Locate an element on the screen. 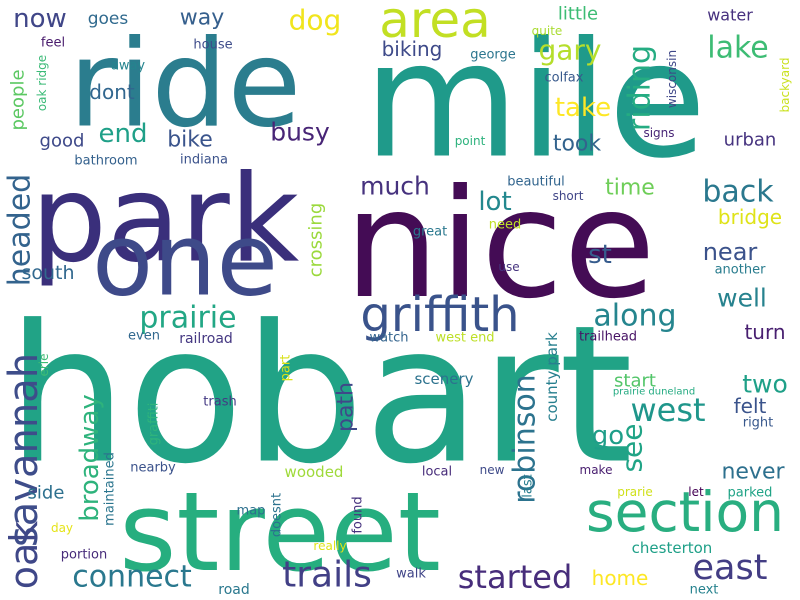 This screenshot has height=600, width=800. cloud-word: county park is located at coordinates (552, 377).